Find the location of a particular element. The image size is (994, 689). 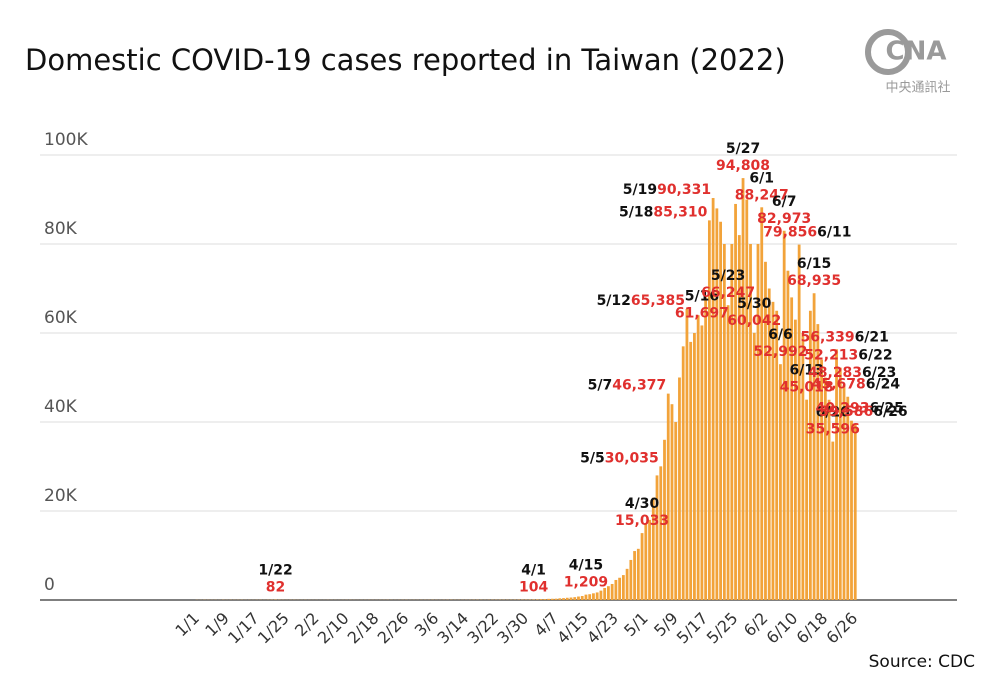

annotation-date: 4/15 is located at coordinates (586, 566).